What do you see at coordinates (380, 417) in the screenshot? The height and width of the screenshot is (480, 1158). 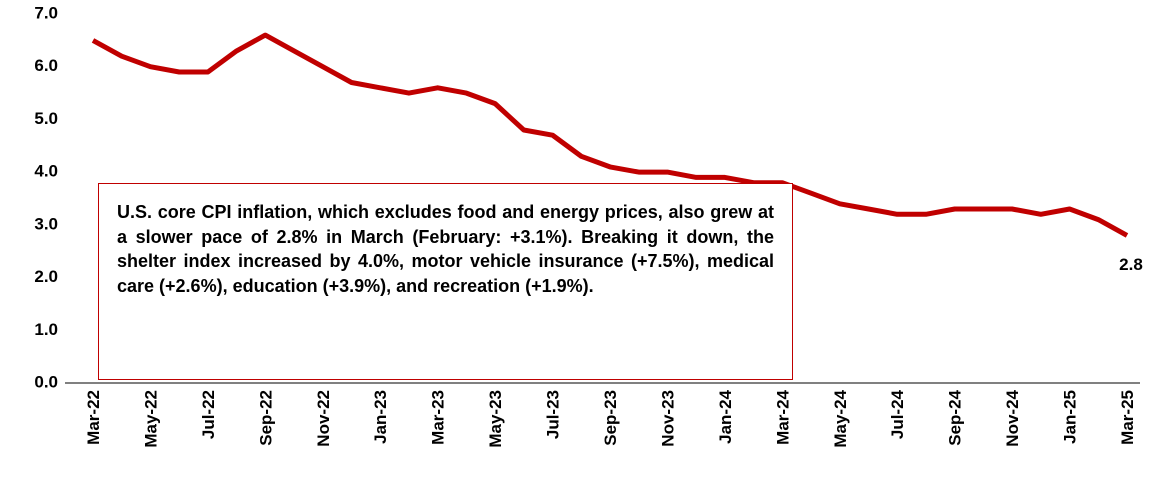 I see `x-tick-label: Jan-23` at bounding box center [380, 417].